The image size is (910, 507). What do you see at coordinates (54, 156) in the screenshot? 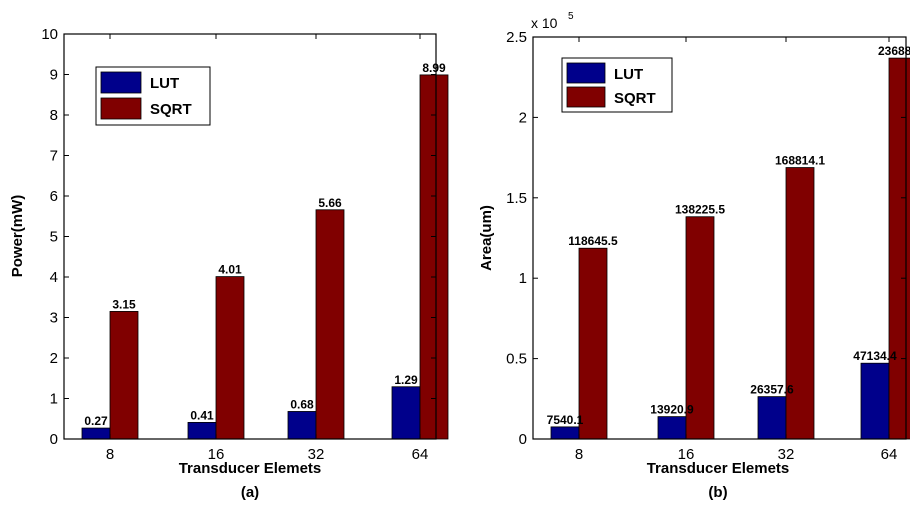
I see `y-tick-label-7: 7` at bounding box center [54, 156].